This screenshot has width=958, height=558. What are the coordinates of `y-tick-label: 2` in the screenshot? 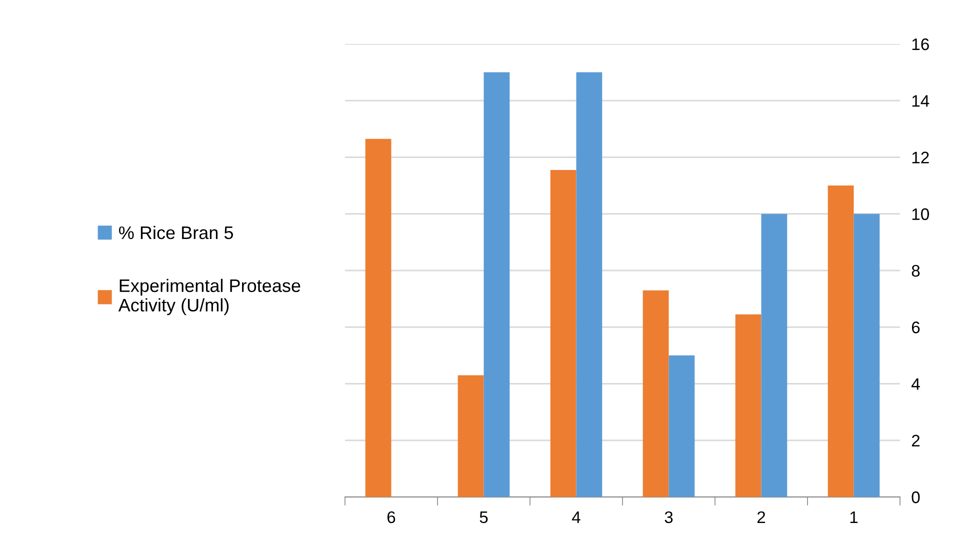 It's located at (916, 440).